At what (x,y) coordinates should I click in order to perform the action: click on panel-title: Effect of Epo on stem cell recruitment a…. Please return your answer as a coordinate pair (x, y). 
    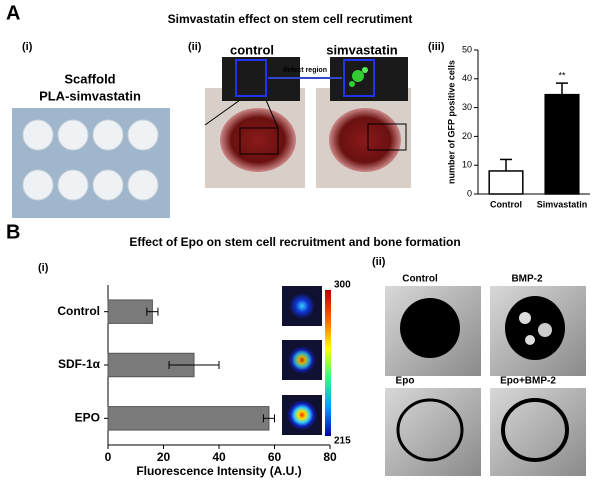
    Looking at the image, I should click on (294, 242).